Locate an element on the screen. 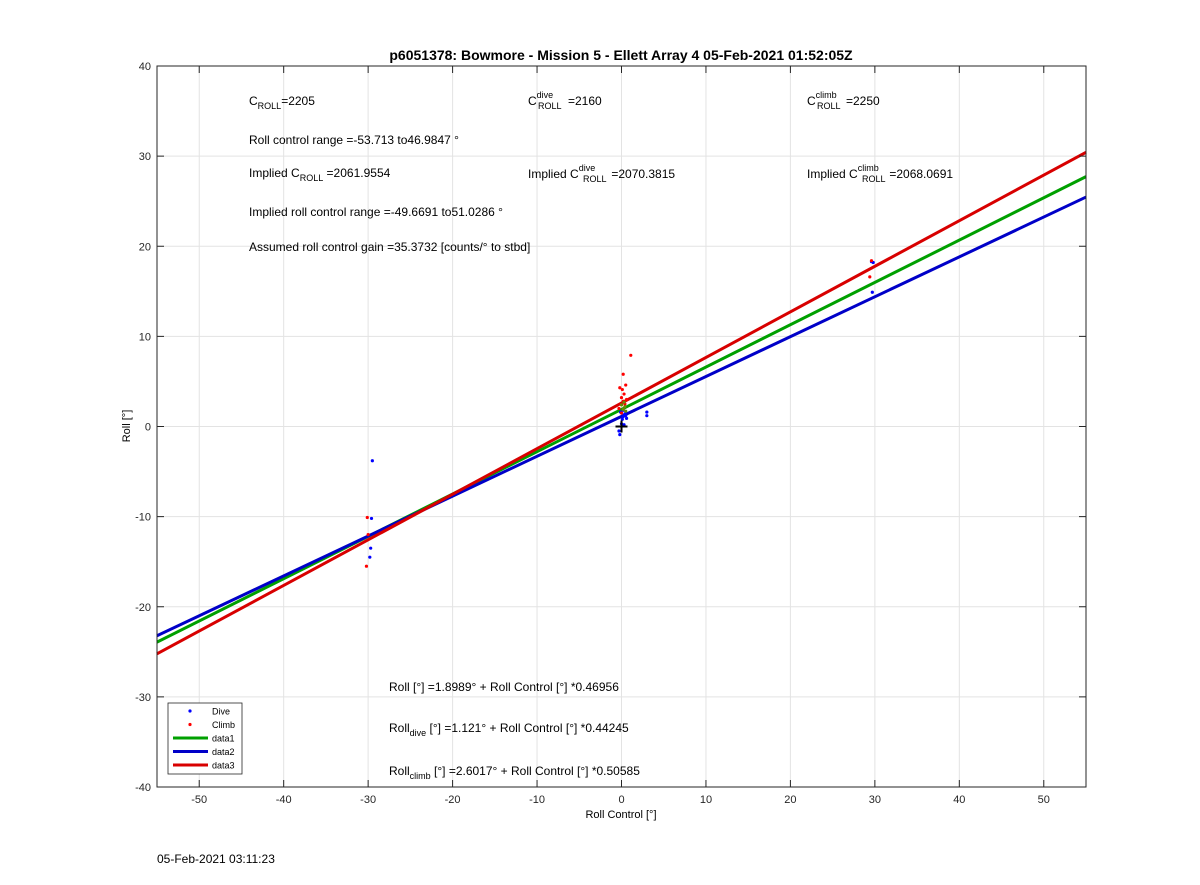  y-tick-label: -30 is located at coordinates (143, 698).